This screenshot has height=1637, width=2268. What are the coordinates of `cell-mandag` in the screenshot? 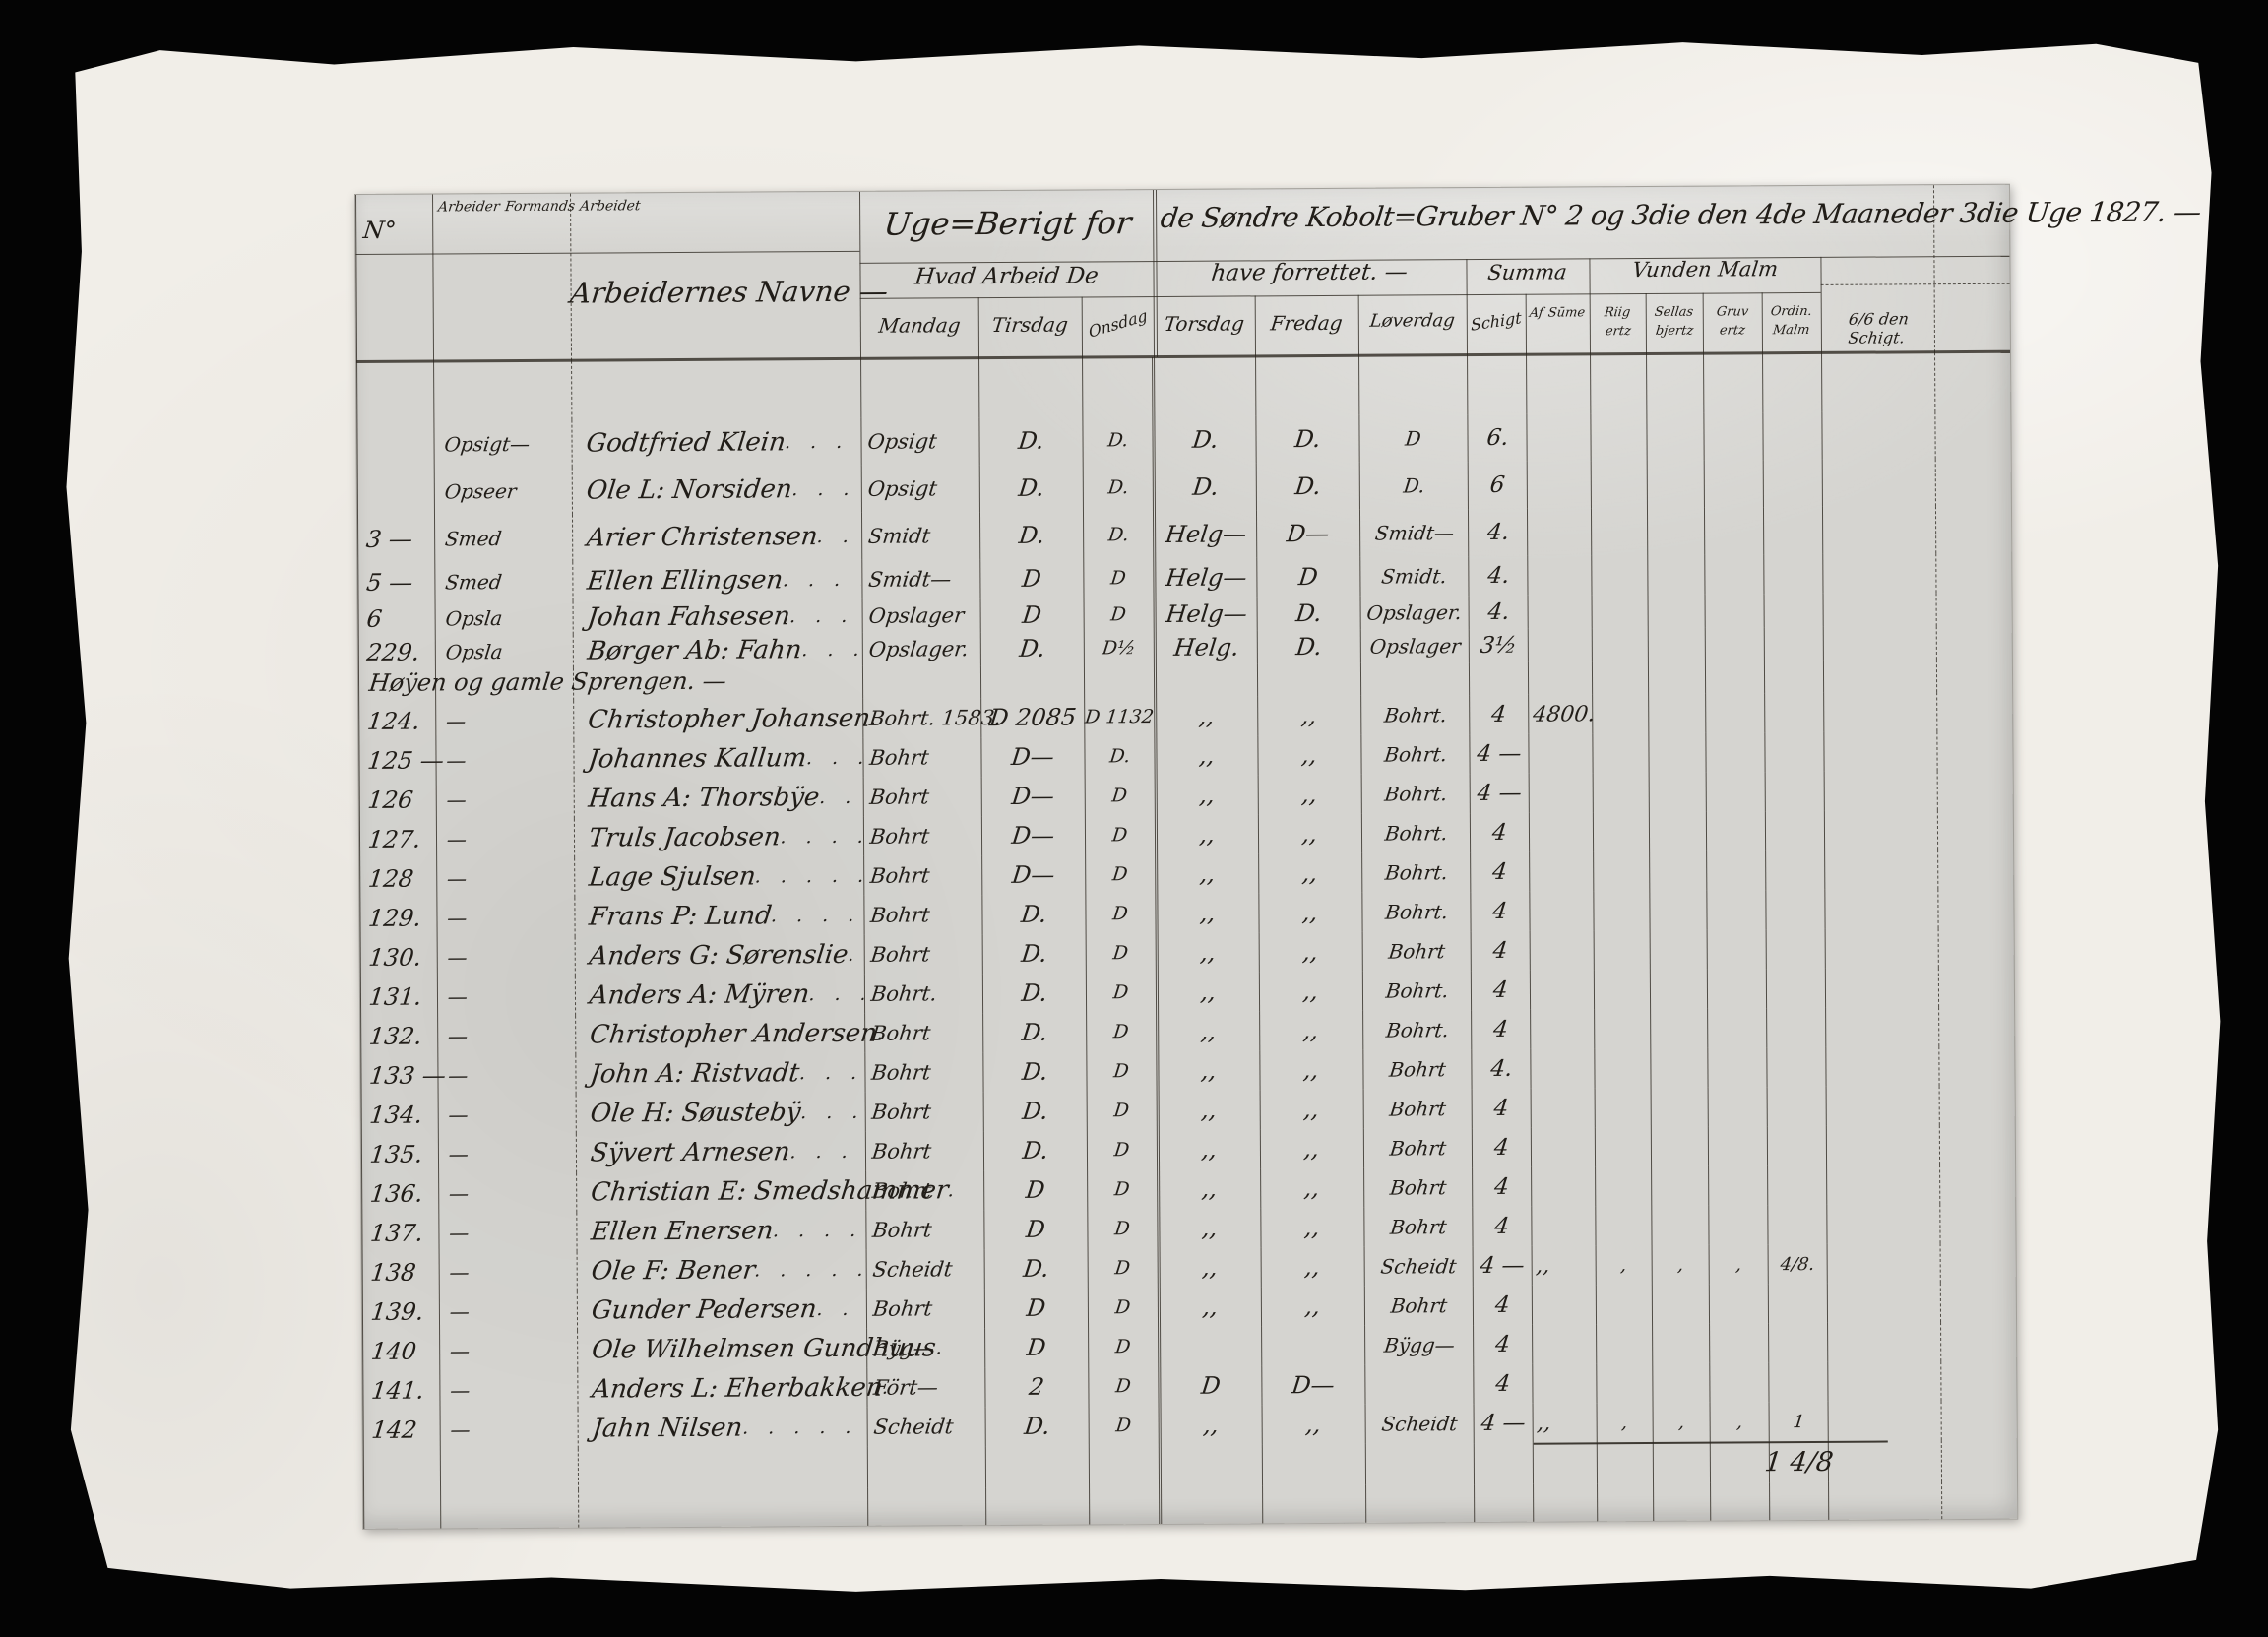 It's located at (927, 1467).